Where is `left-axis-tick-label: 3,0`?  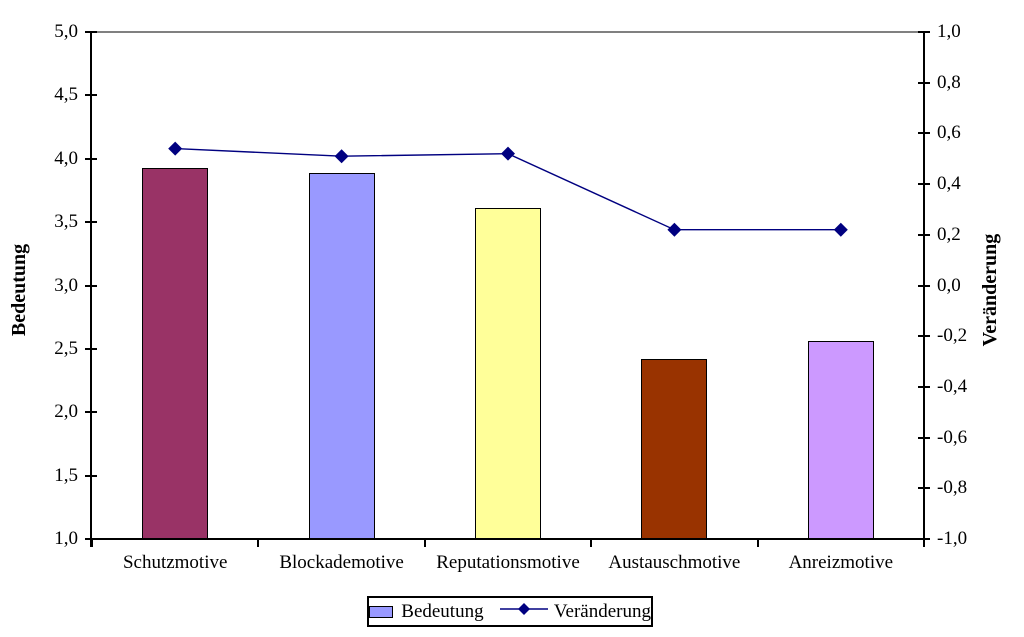 left-axis-tick-label: 3,0 is located at coordinates (66, 285).